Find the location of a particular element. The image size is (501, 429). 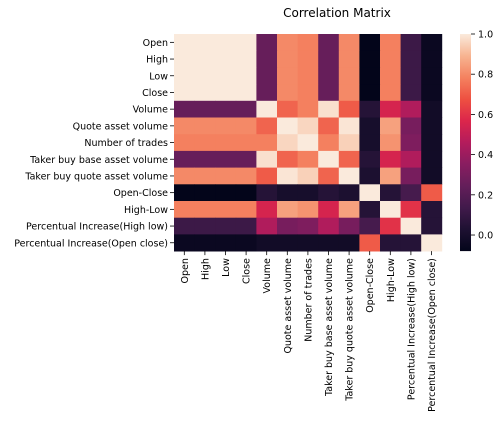

y-tick-label: Low is located at coordinates (158, 76).